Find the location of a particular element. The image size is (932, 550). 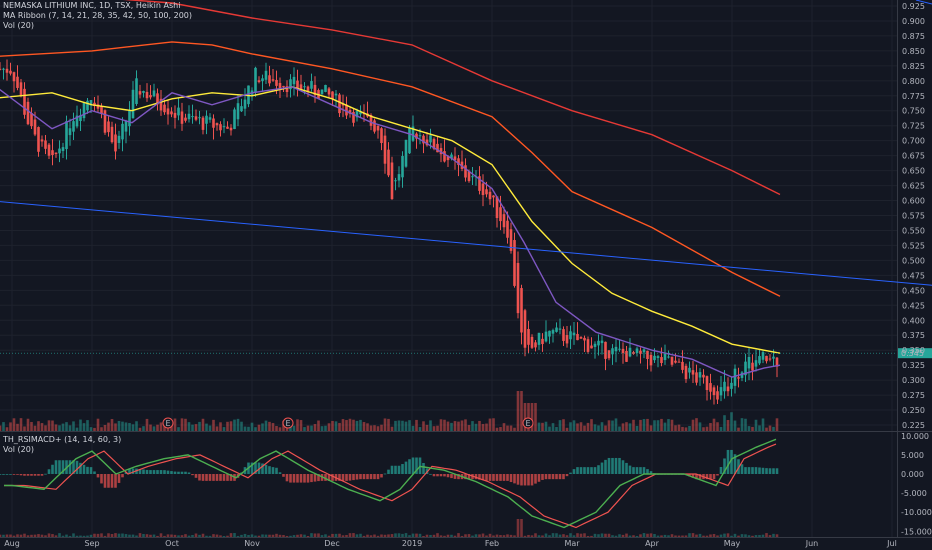

earnings-marker-label: E is located at coordinates (527, 423).